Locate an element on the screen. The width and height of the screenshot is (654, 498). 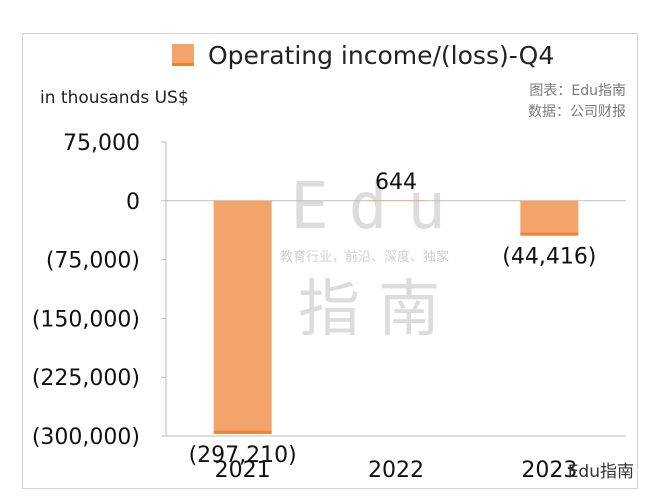
x-tick-labels: 2021 2022 2023 is located at coordinates (396, 470).